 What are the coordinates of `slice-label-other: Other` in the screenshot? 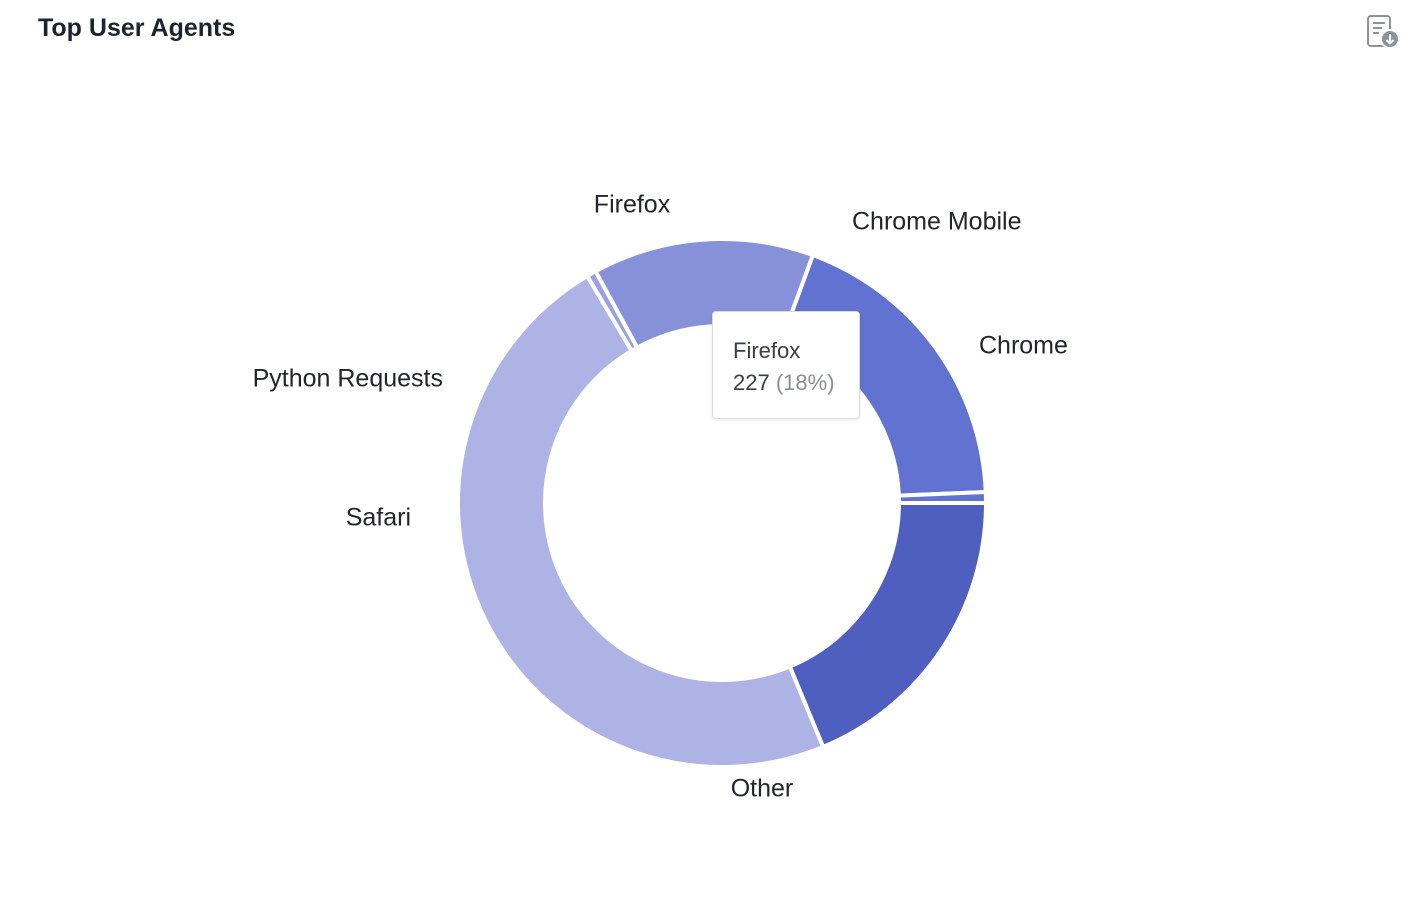 It's located at (762, 789).